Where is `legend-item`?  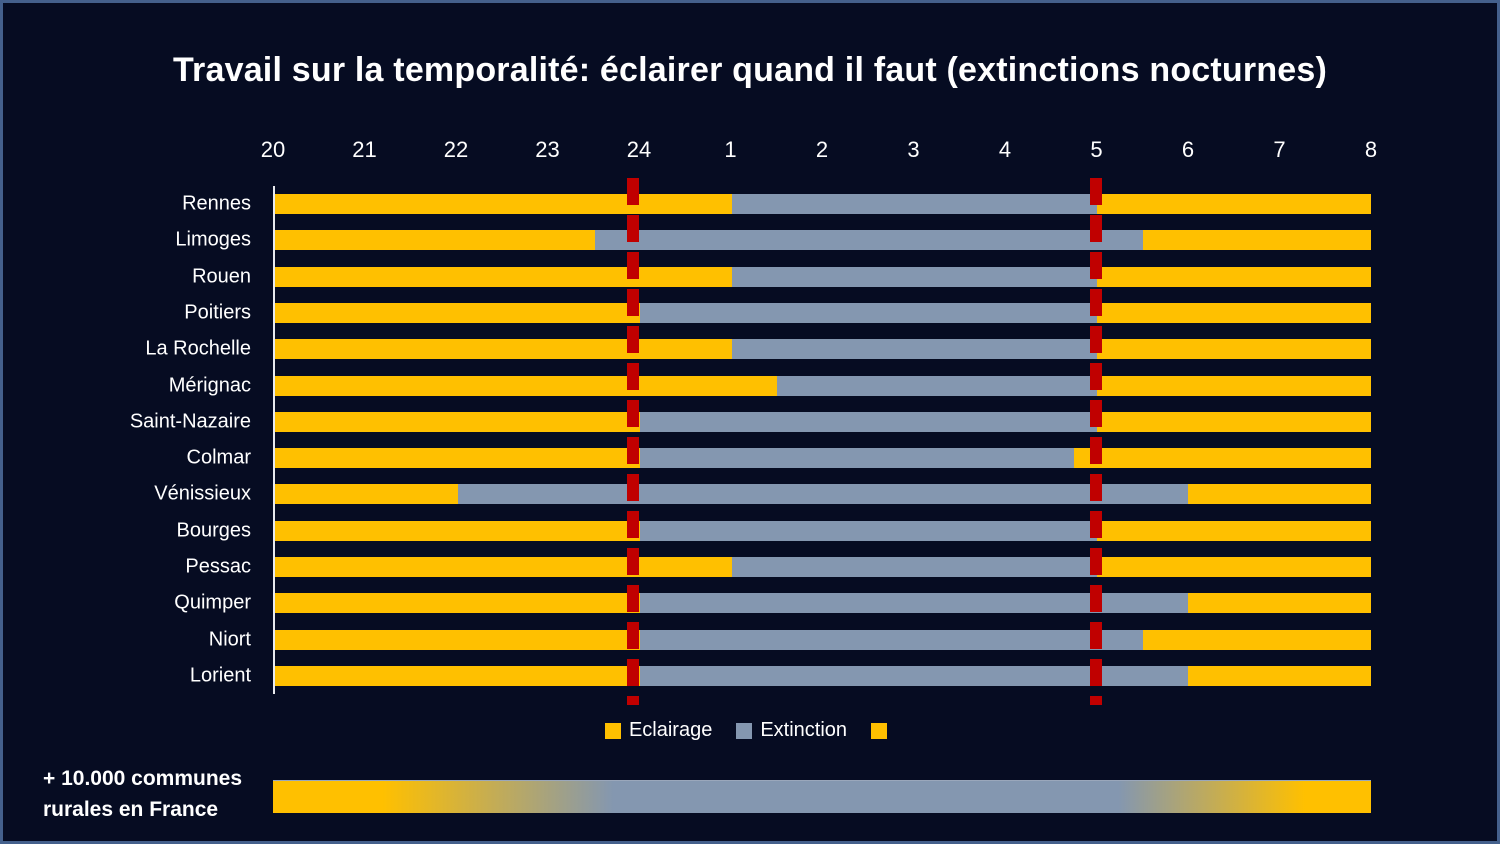 legend-item is located at coordinates (883, 730).